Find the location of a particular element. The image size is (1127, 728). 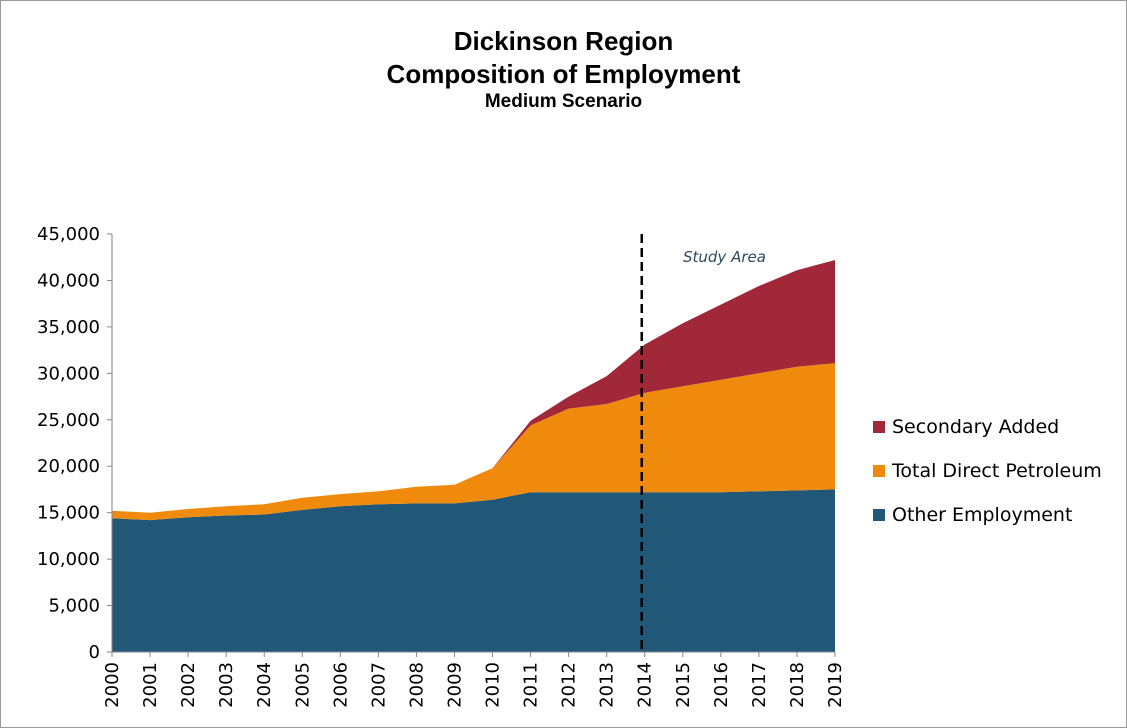

legend-item-secondary-added: Secondary Added is located at coordinates (987, 427).